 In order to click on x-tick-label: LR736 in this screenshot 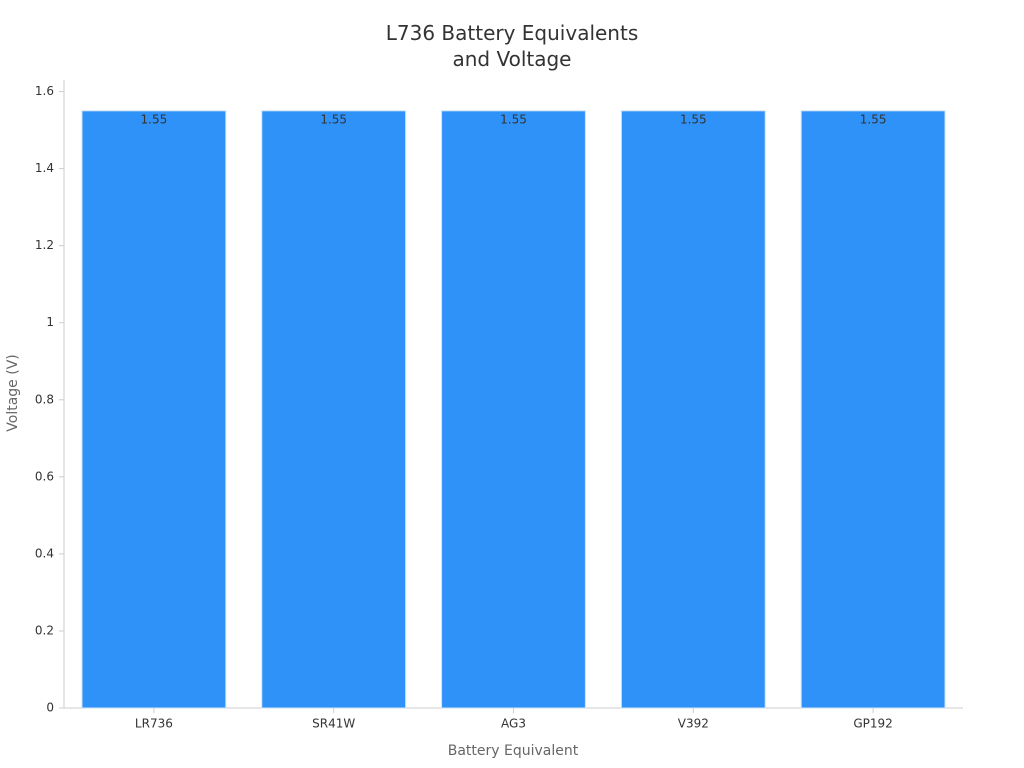, I will do `click(154, 724)`.